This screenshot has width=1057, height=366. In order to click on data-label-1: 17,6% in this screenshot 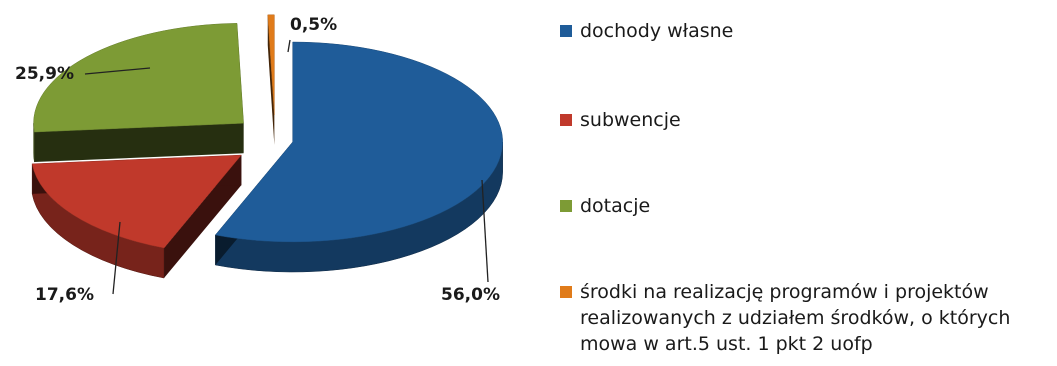, I will do `click(64, 295)`.